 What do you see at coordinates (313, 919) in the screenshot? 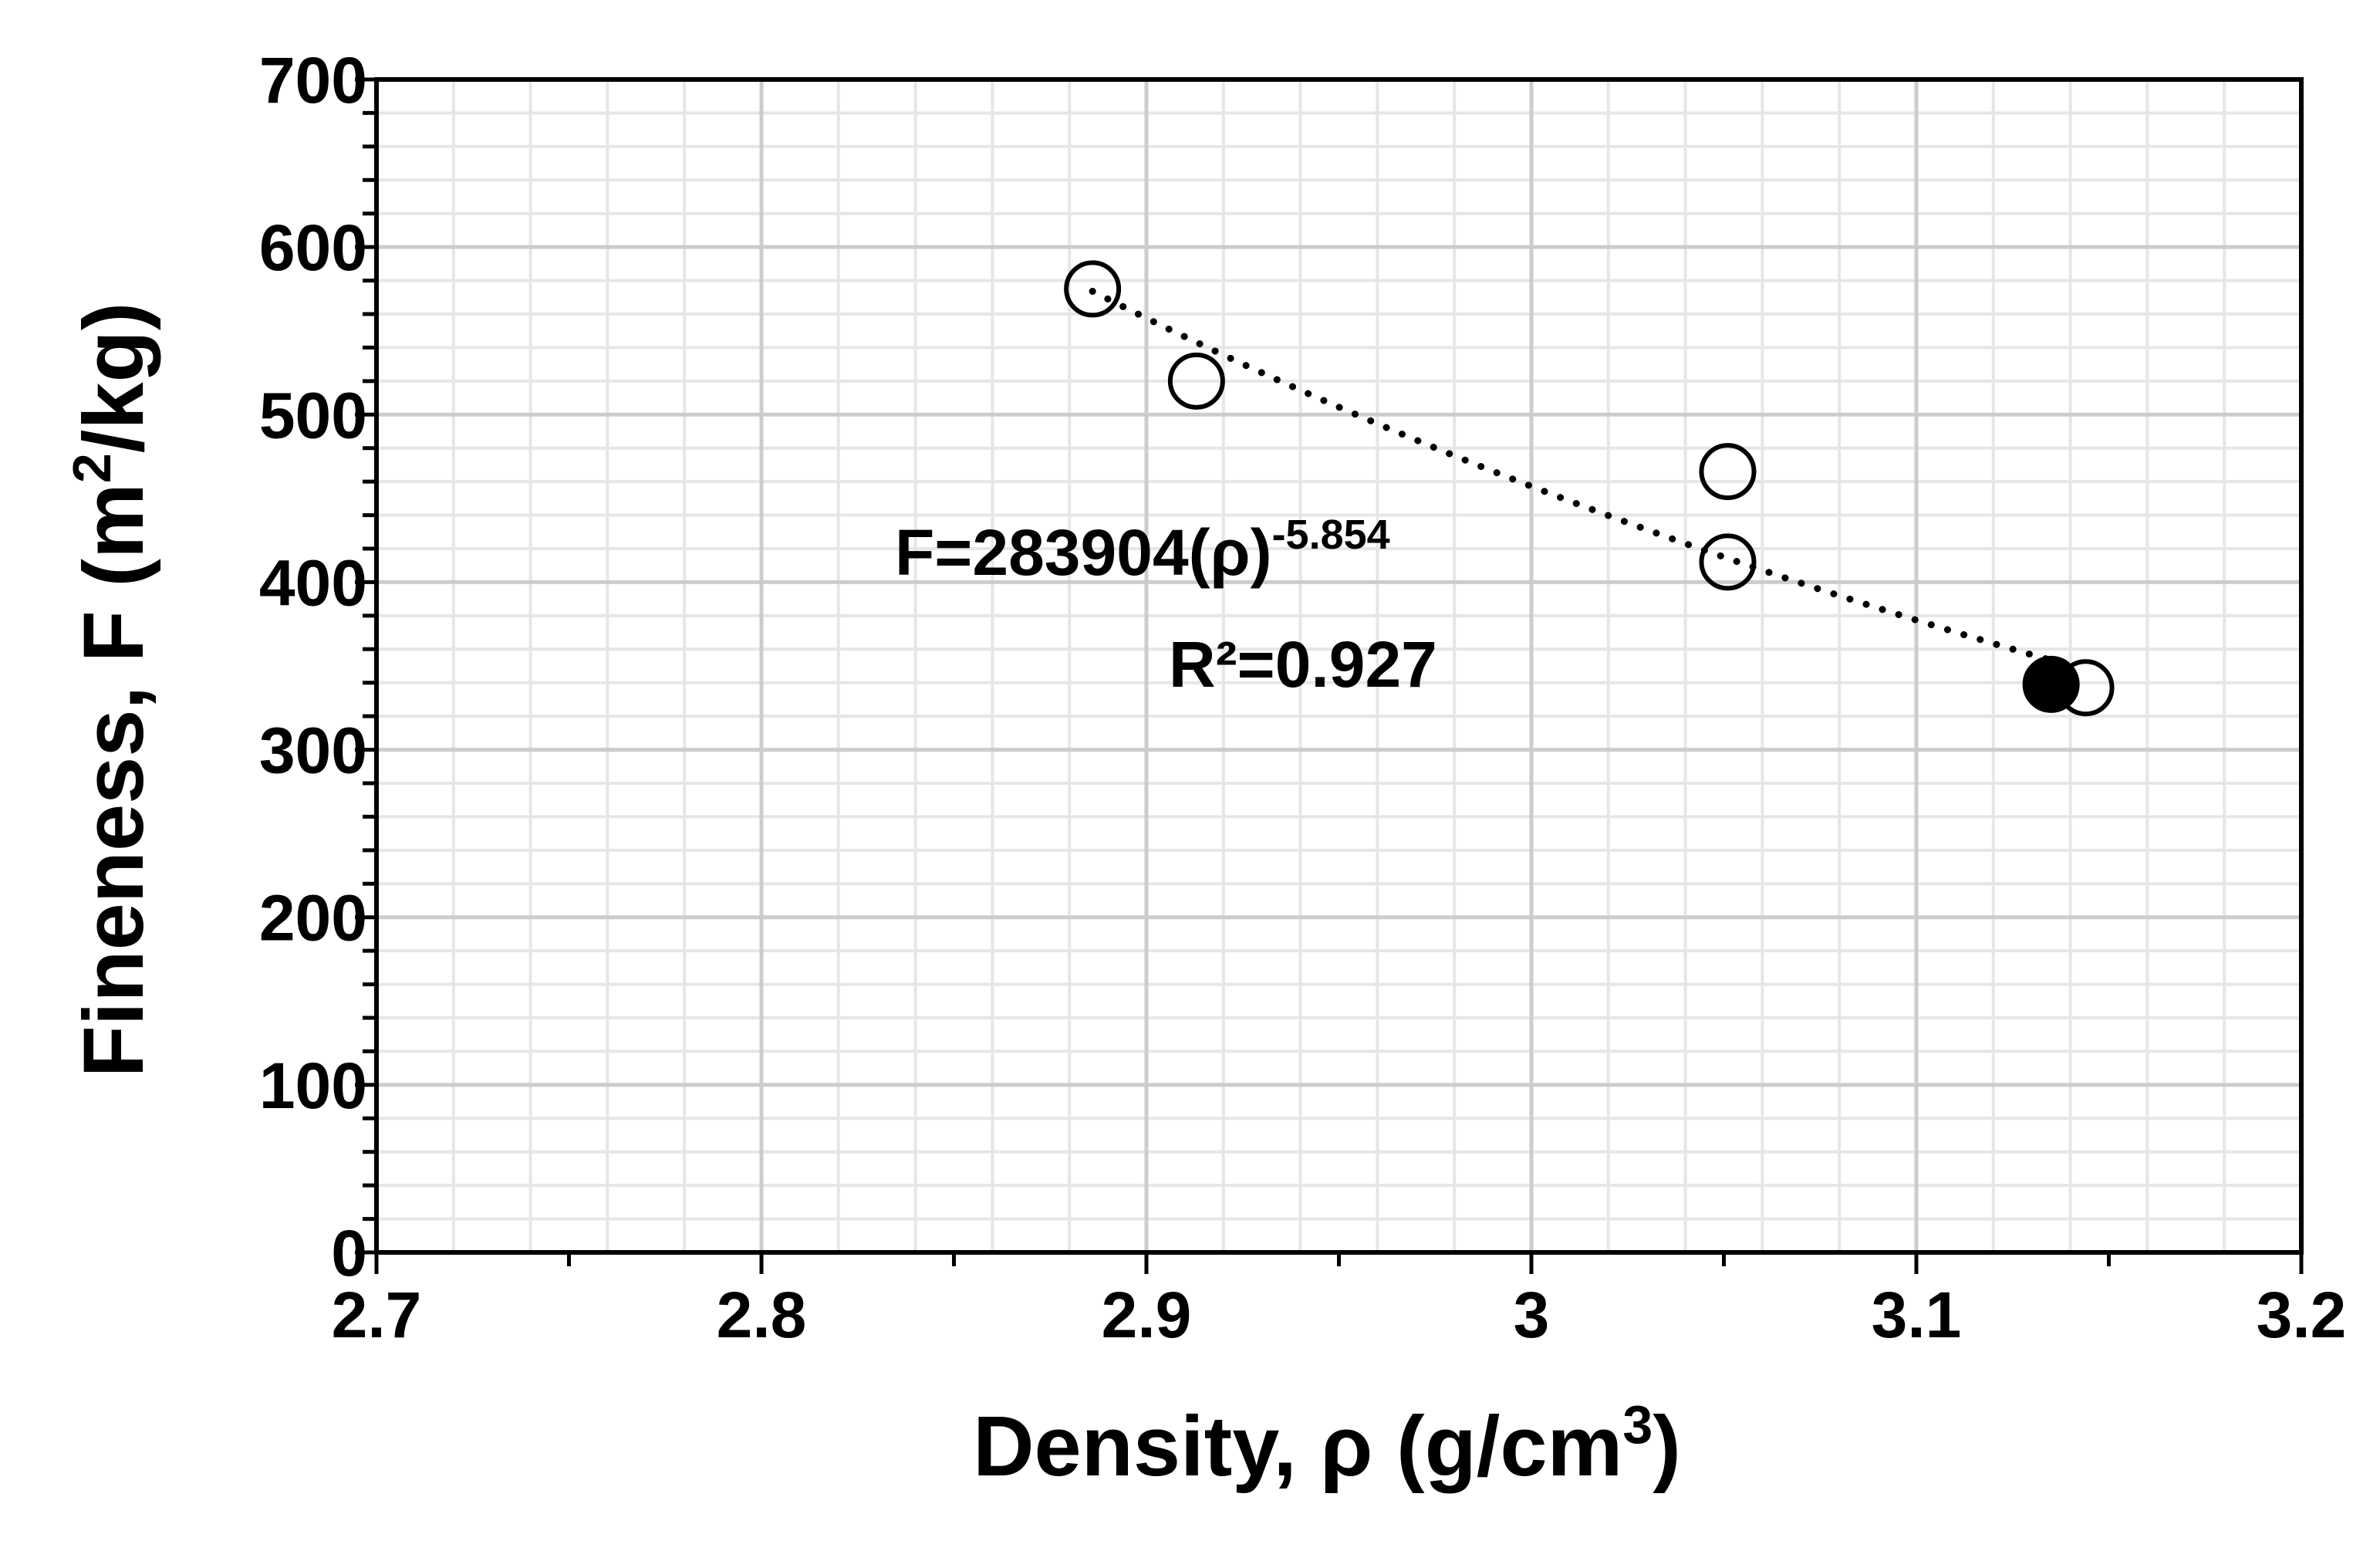
I see `y-tick-label: 200` at bounding box center [313, 919].